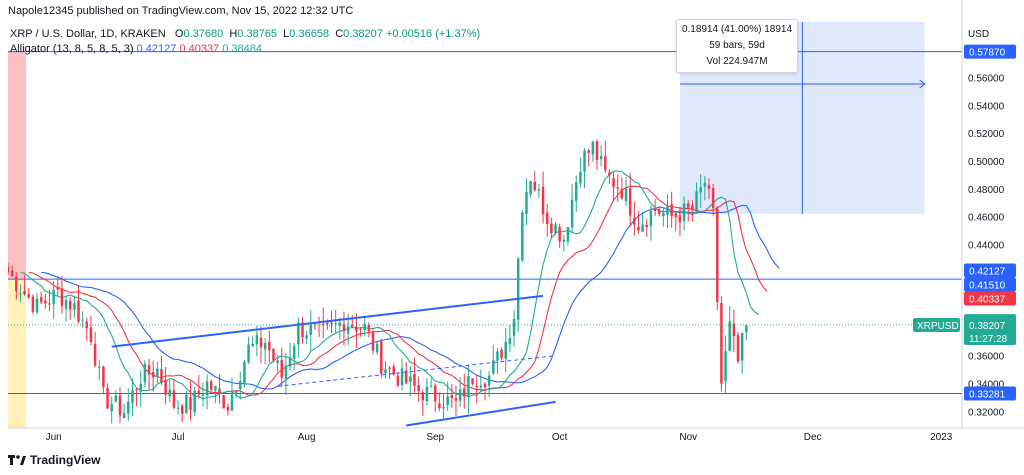 This screenshot has width=1024, height=475. Describe the element at coordinates (65, 460) in the screenshot. I see `brand-name: TradingView` at that location.